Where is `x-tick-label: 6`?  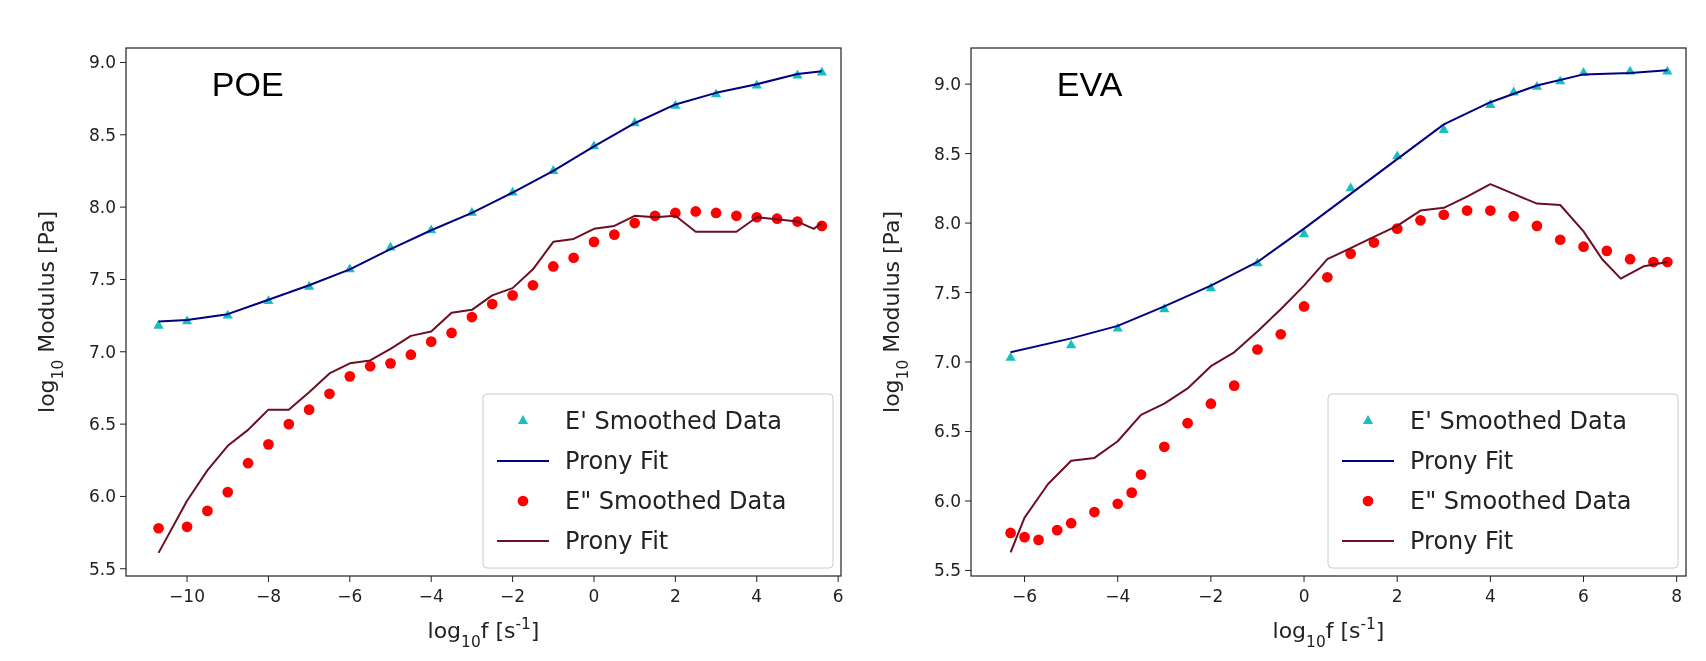 x-tick-label: 6 is located at coordinates (838, 596).